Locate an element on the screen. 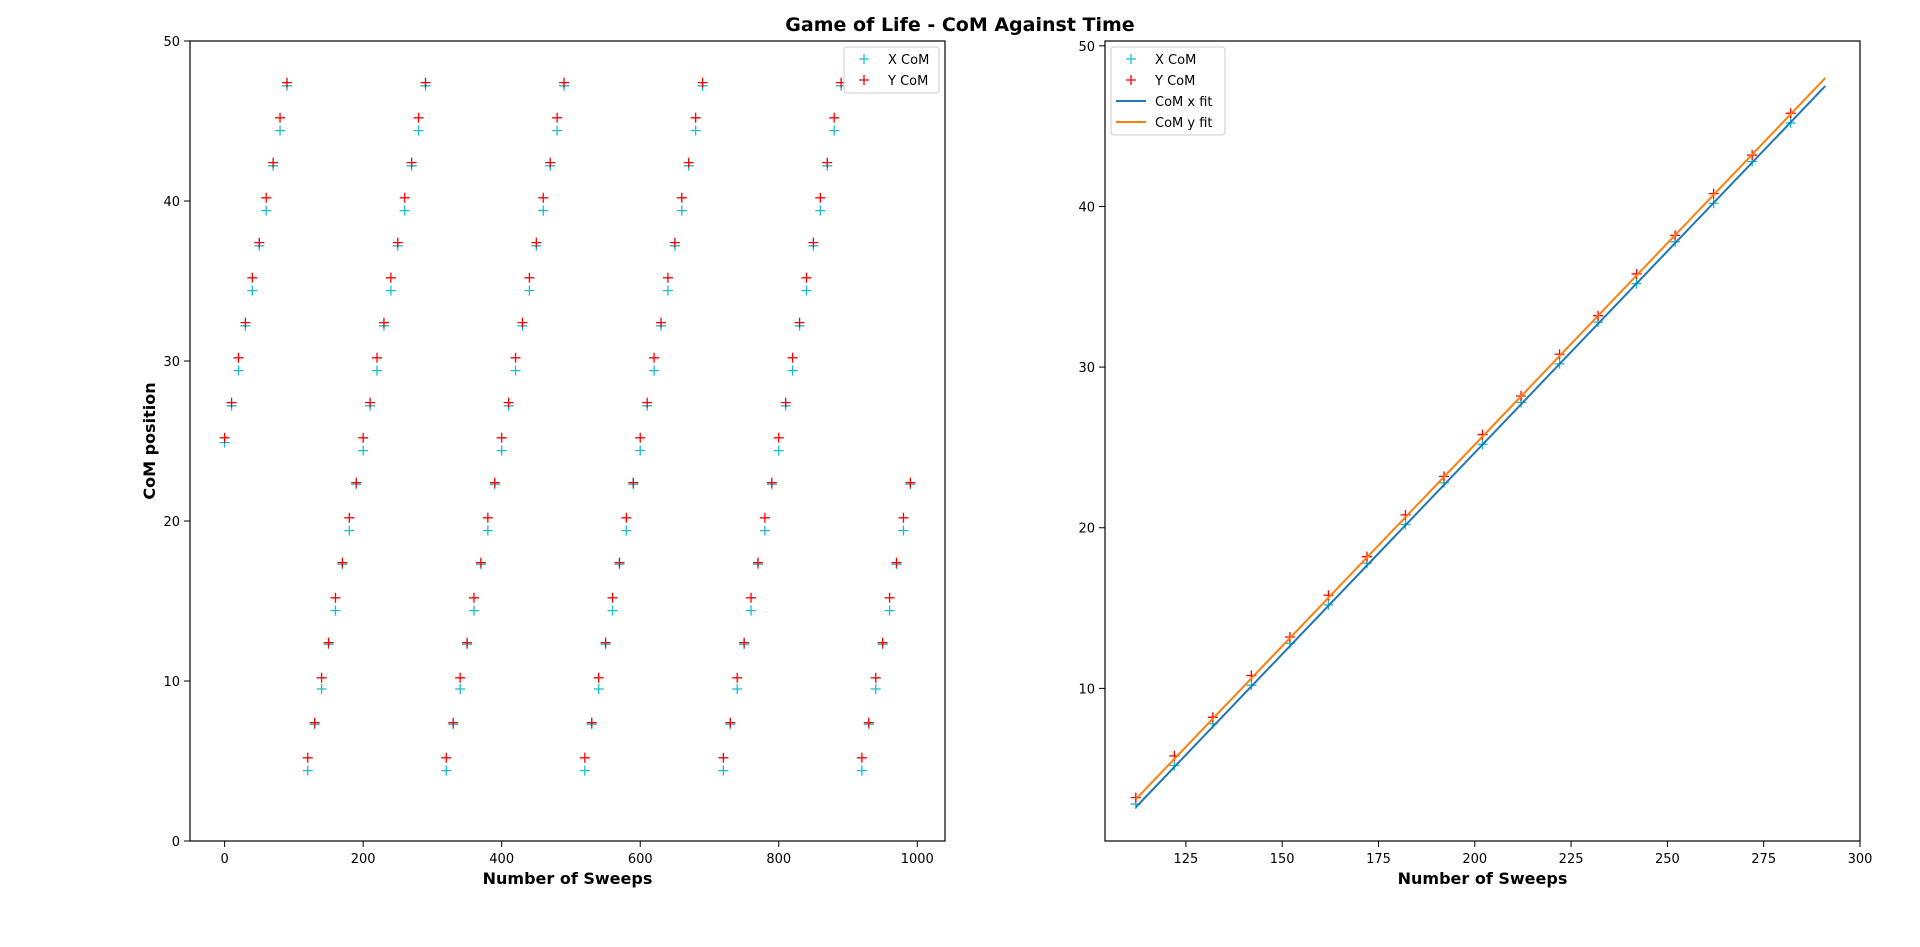 The image size is (1920, 947). legend-label: CoM x fit is located at coordinates (1184, 102).